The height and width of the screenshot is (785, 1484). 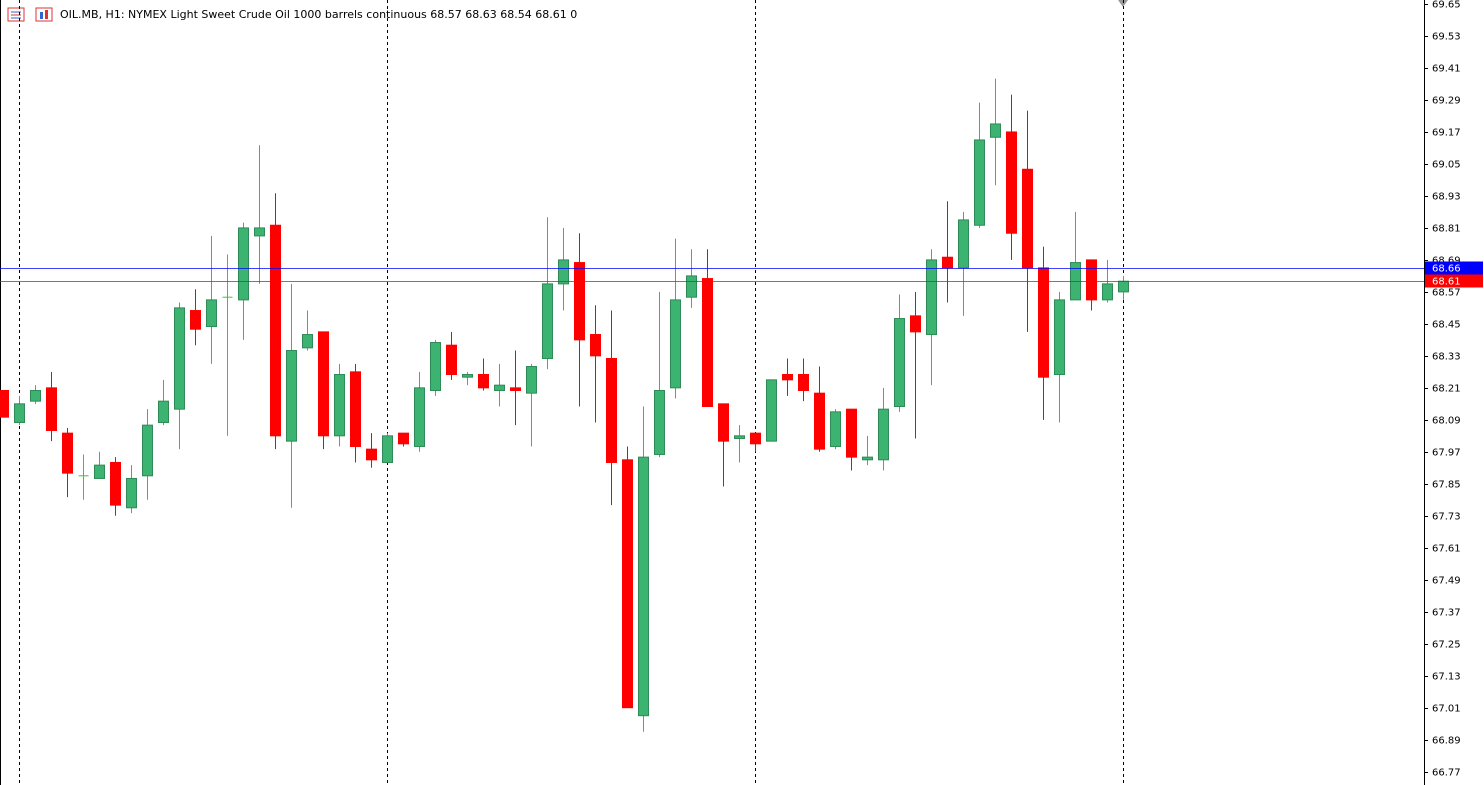 I want to click on price-label: 68.61, so click(x=1446, y=282).